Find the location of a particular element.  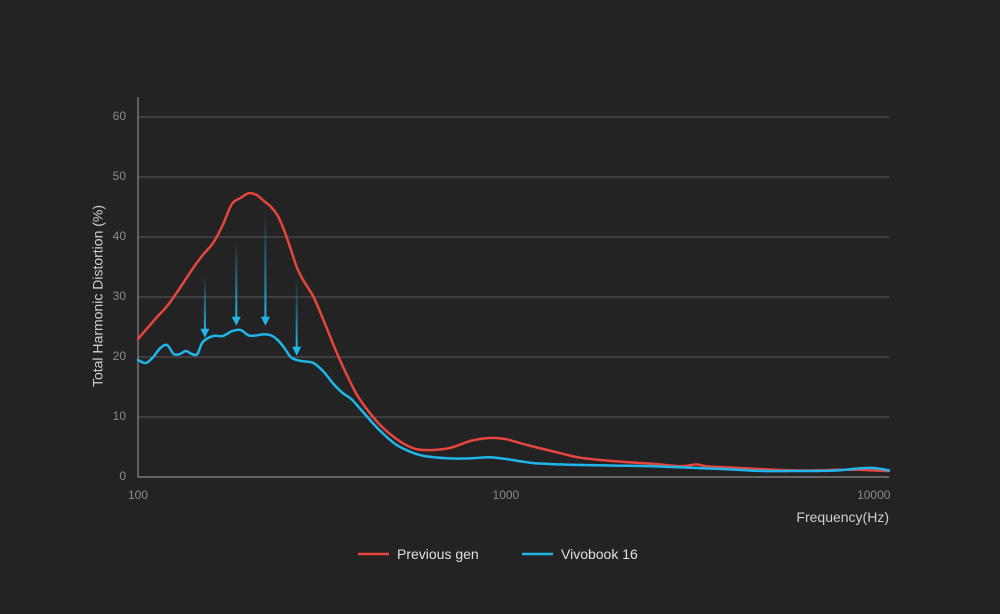

y-tick-label: 10 is located at coordinates (120, 416).